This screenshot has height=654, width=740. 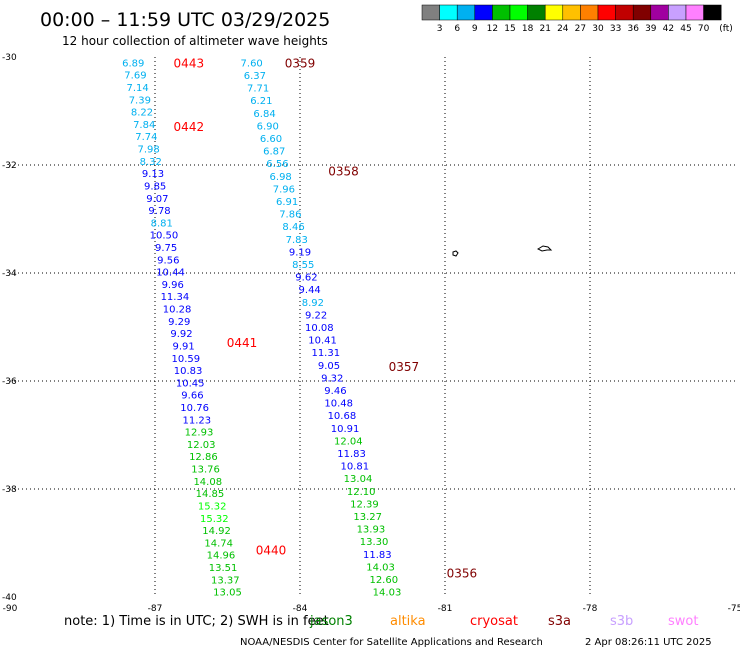 What do you see at coordinates (9, 598) in the screenshot?
I see `y-tick-label: -40` at bounding box center [9, 598].